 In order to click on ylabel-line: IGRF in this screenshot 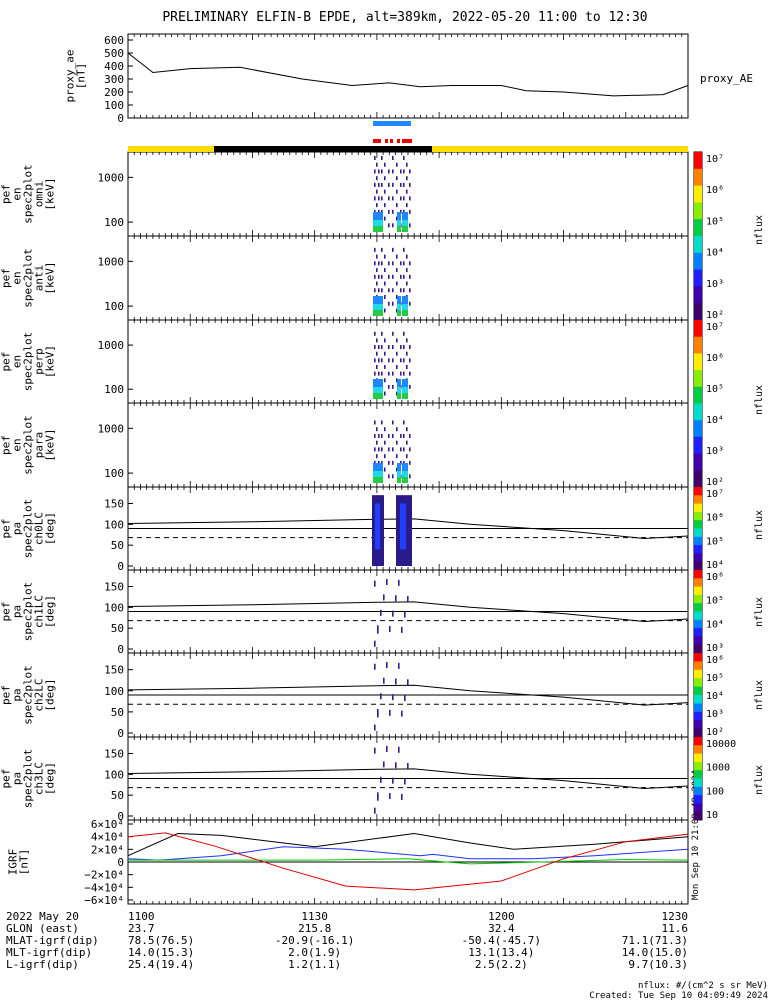, I will do `click(13, 862)`.